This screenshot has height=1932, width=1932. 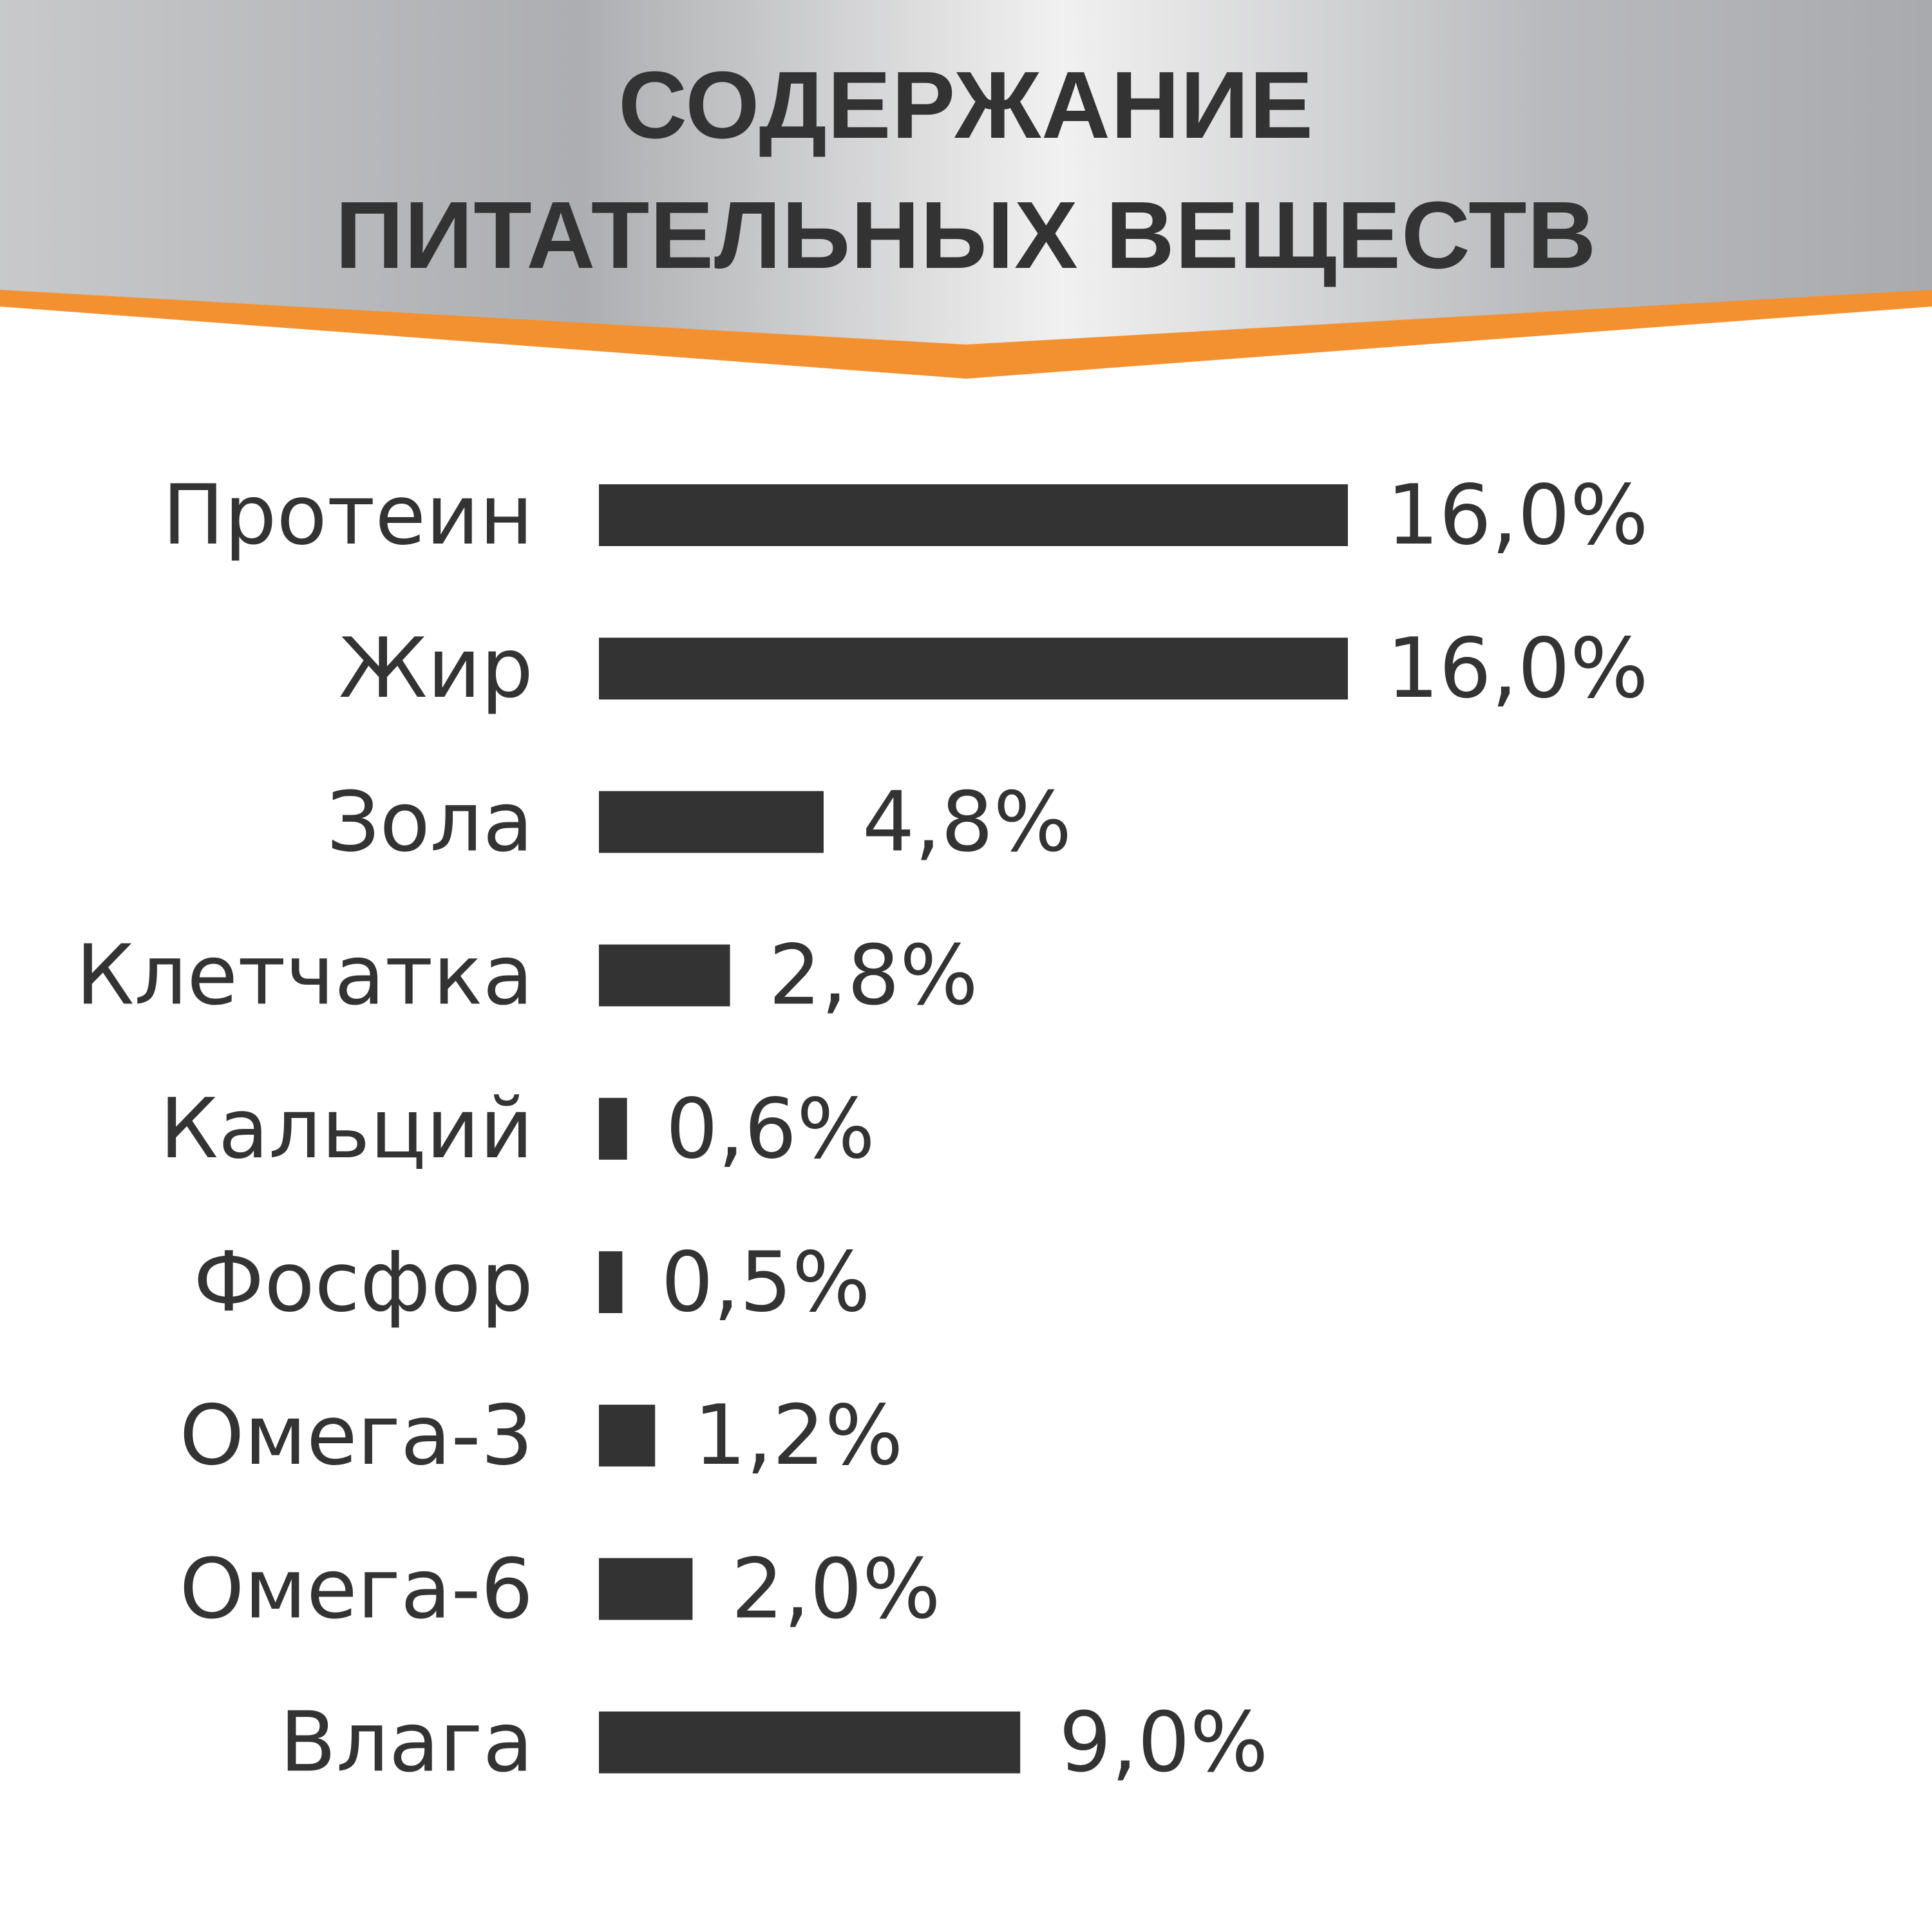 What do you see at coordinates (798, 1436) in the screenshot?
I see `value-label: 1,2%` at bounding box center [798, 1436].